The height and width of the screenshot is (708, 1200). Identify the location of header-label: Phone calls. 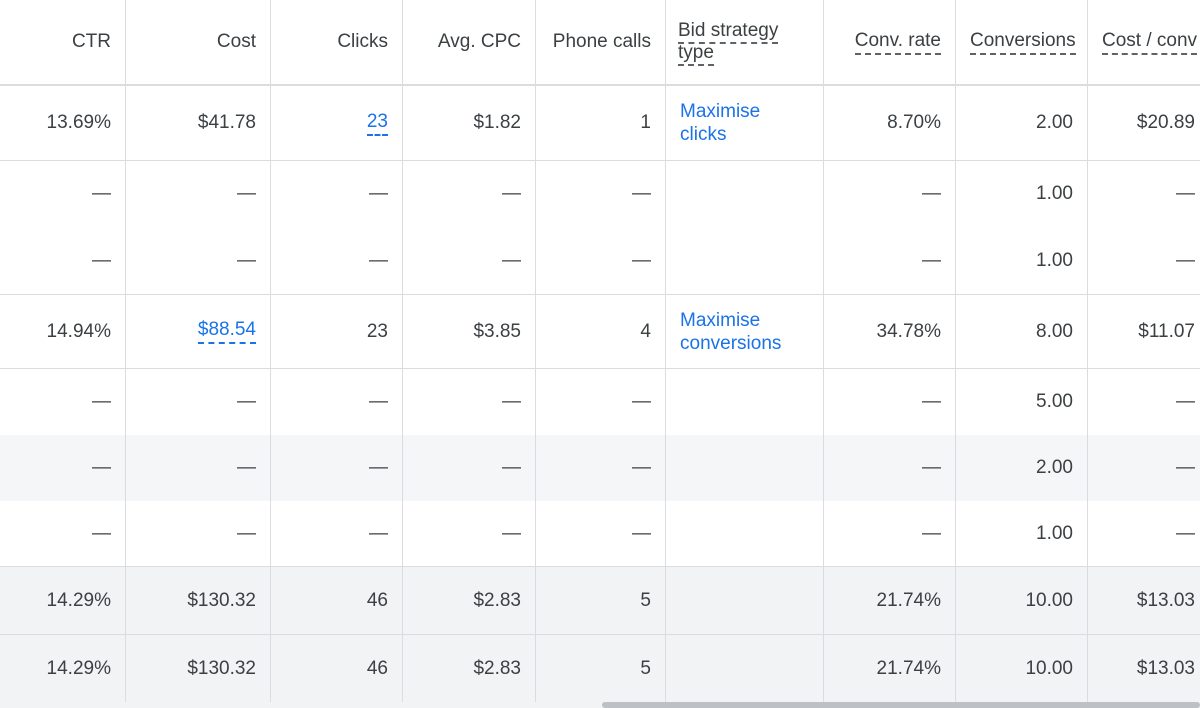
(601, 41).